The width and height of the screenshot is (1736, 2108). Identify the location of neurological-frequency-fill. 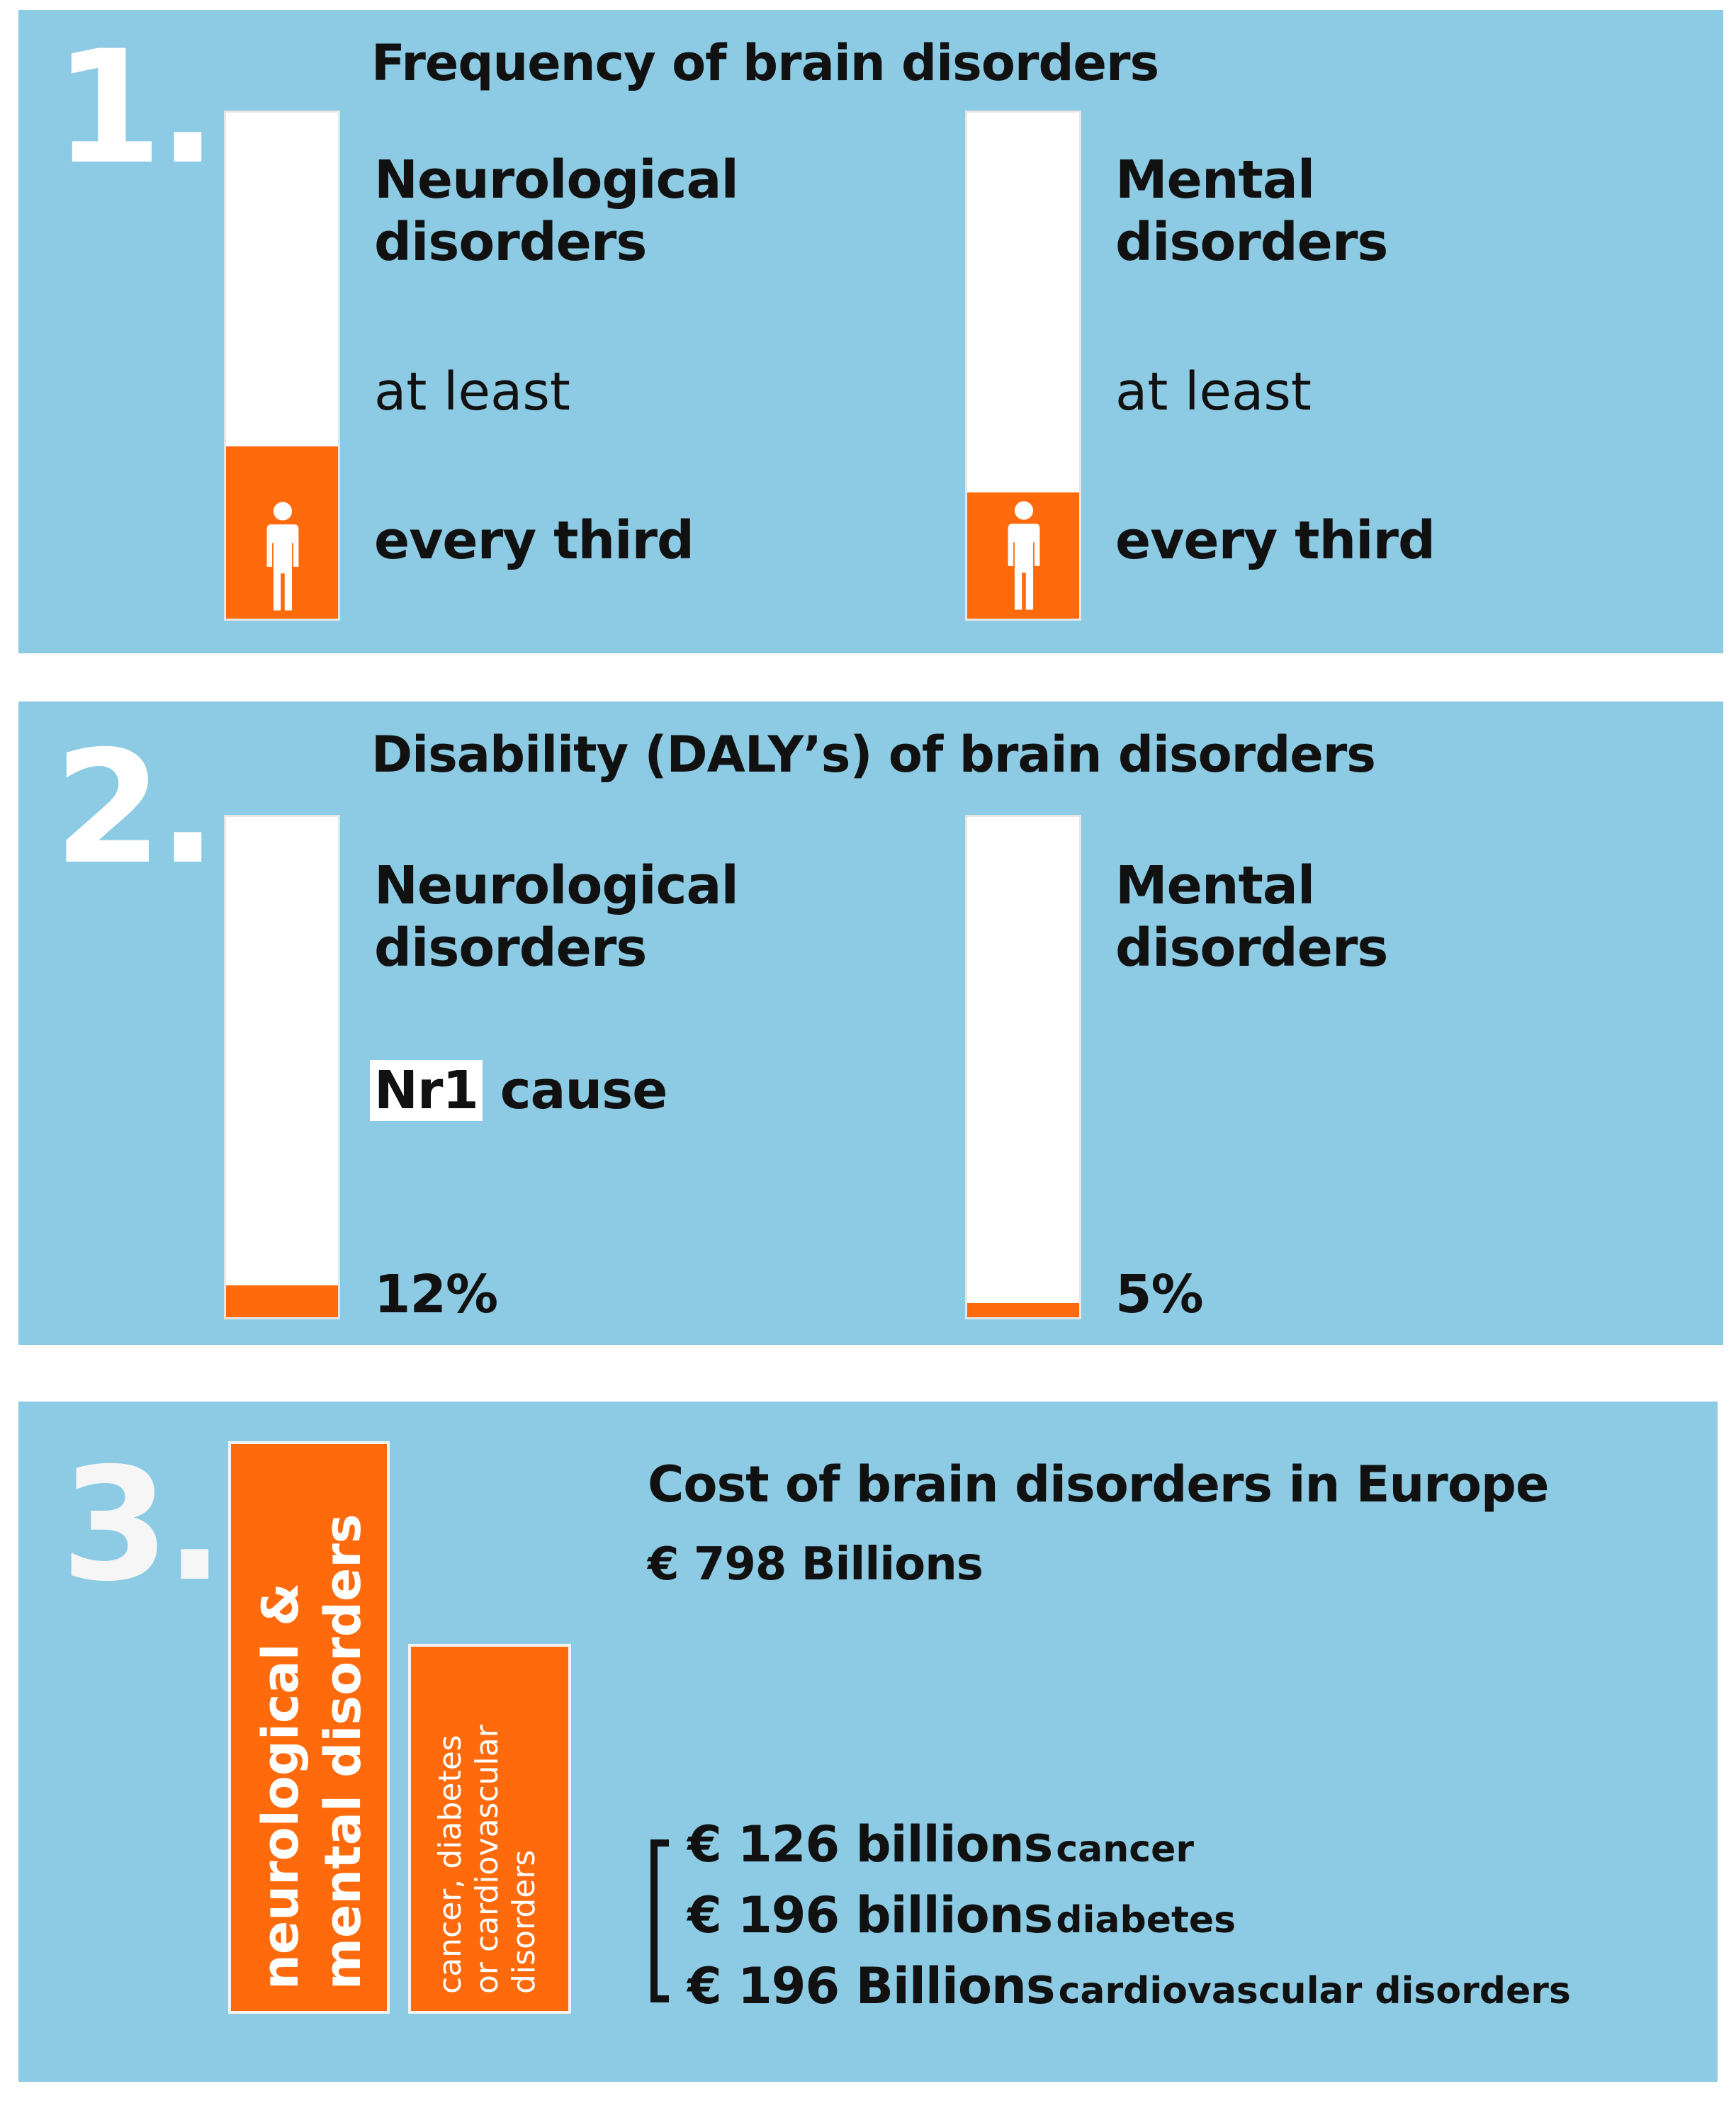
(282, 532).